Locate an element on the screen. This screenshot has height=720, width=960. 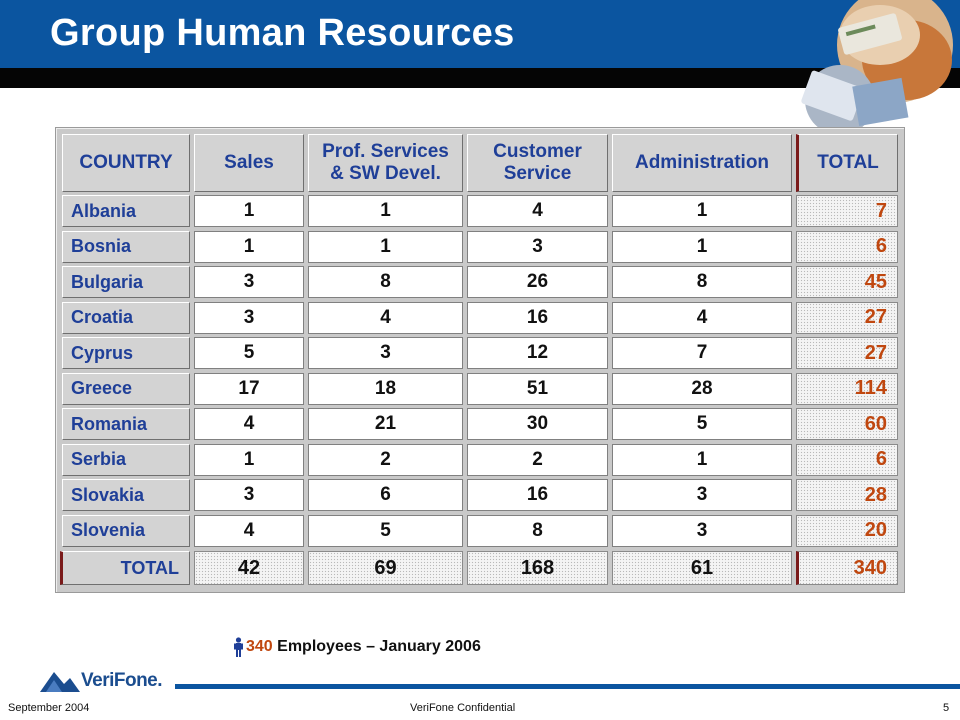
column-header-prof-services: Prof. Services & SW Devel. is located at coordinates (385, 163).